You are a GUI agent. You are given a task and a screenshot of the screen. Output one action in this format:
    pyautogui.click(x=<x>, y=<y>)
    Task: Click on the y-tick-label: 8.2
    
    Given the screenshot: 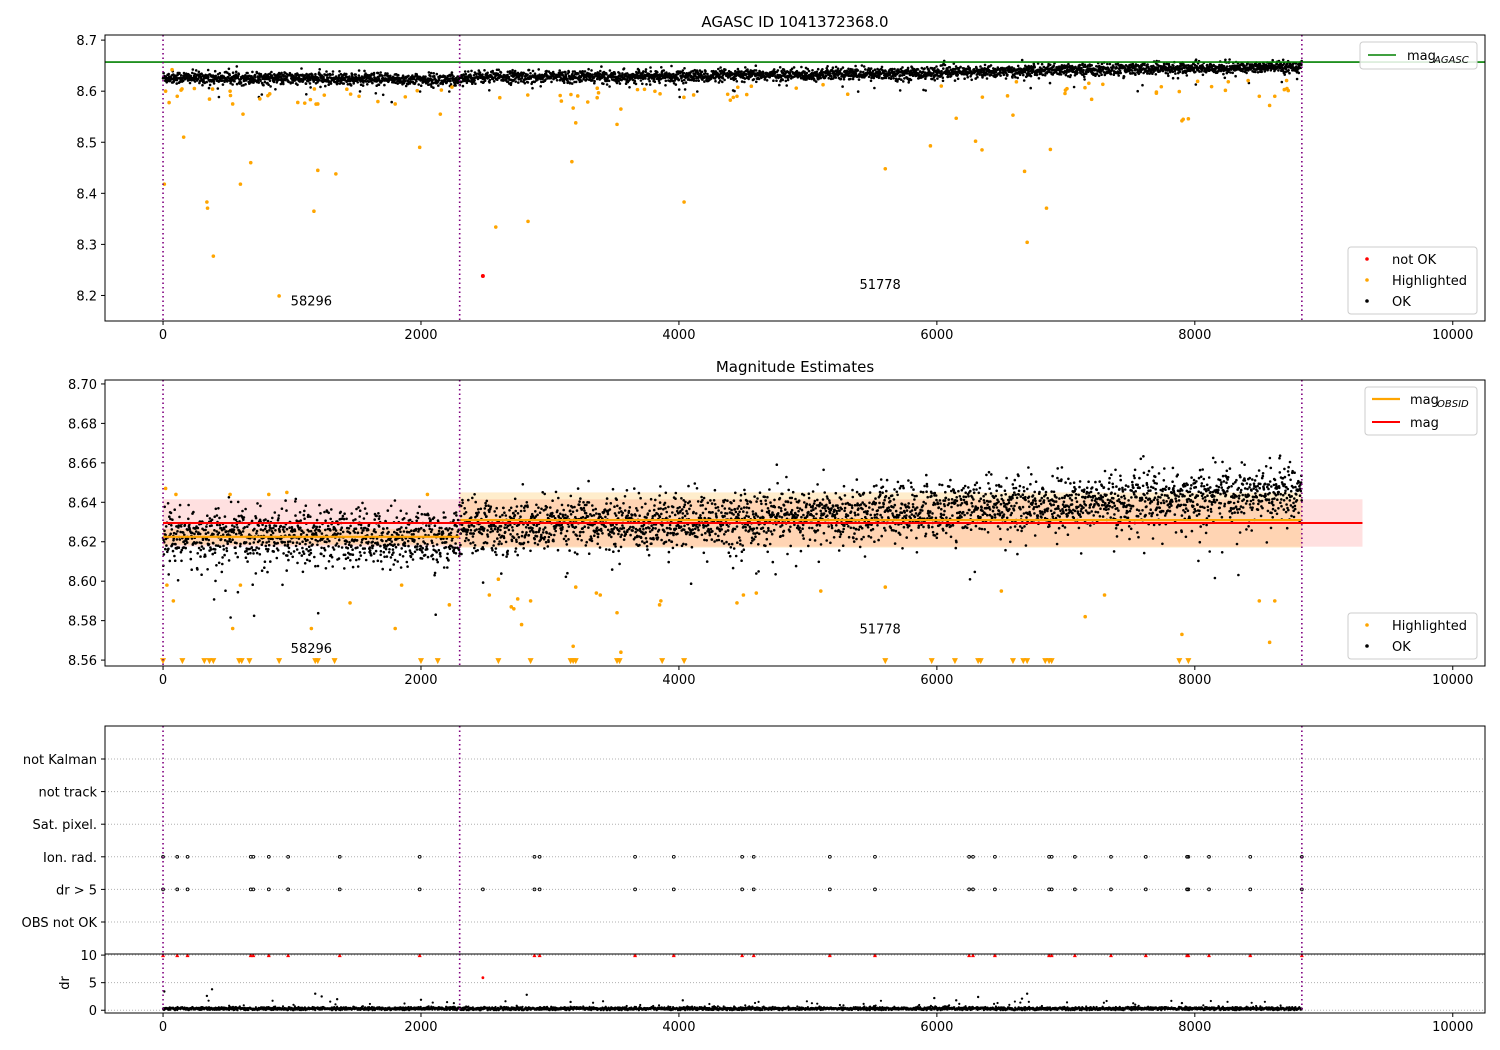 What is the action you would take?
    pyautogui.click(x=86, y=296)
    